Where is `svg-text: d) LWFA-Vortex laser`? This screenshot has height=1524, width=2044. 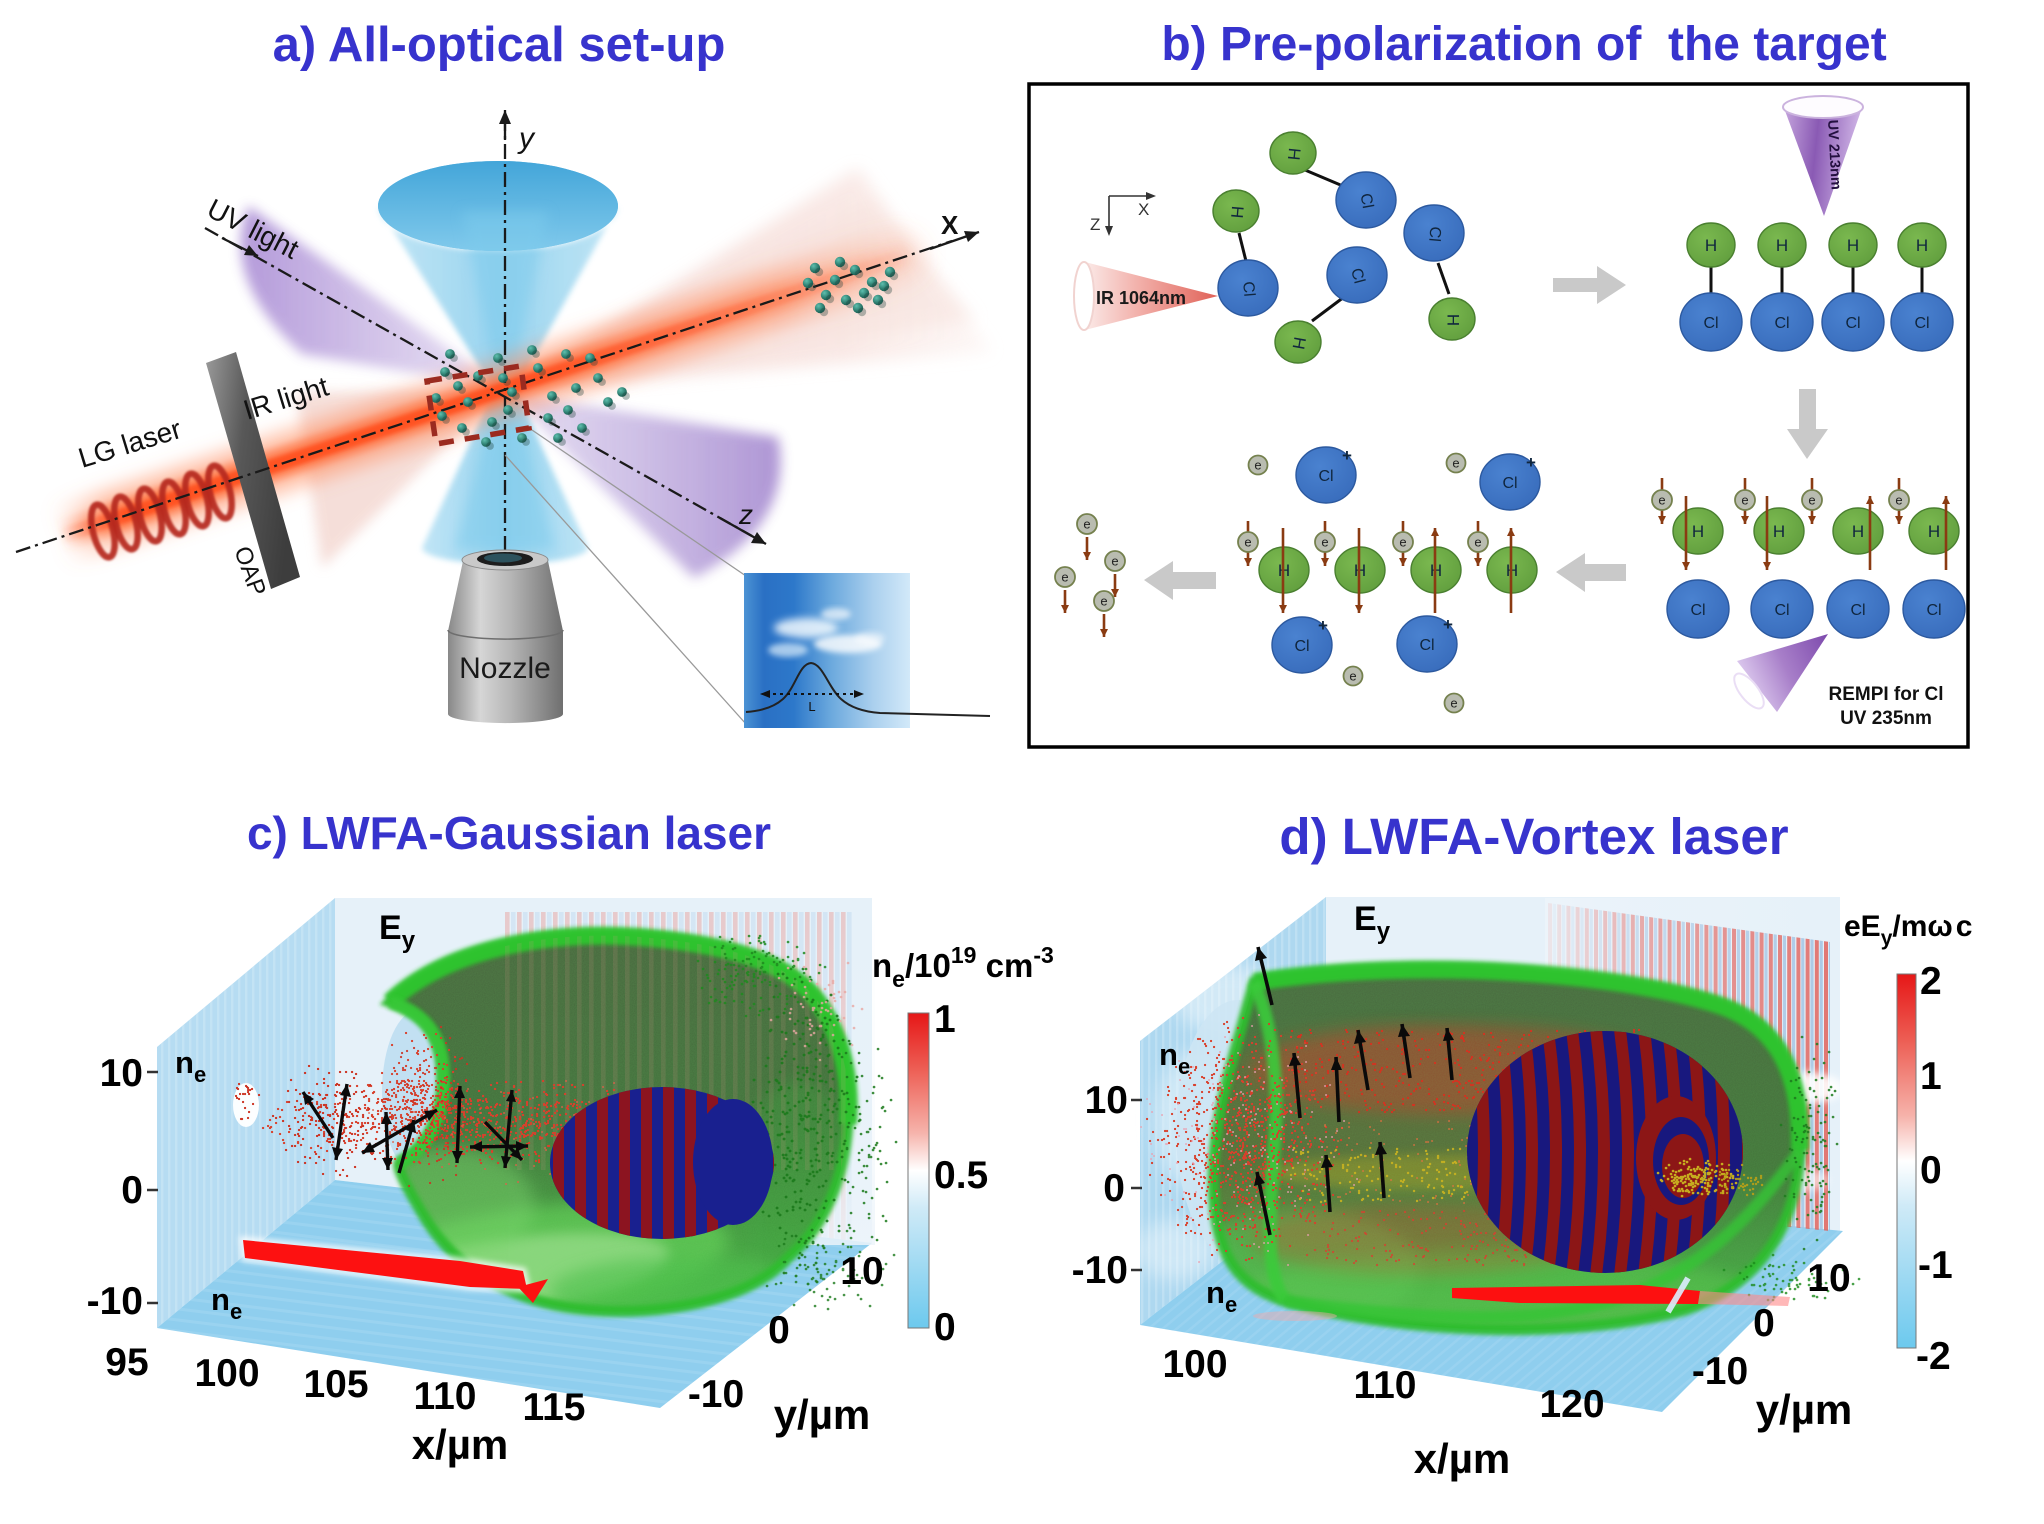
svg-text: d) LWFA-Vortex laser is located at coordinates (1533, 836).